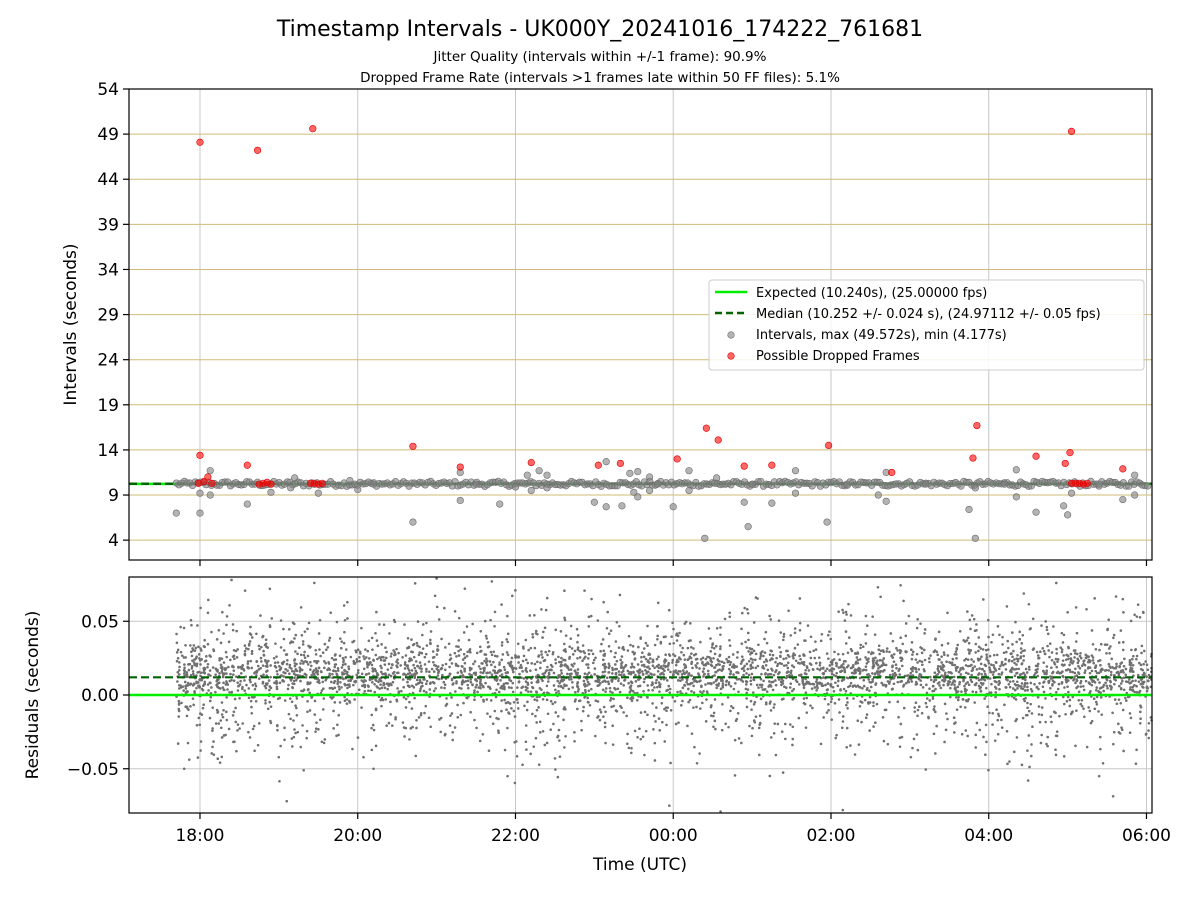 The width and height of the screenshot is (1200, 900). Describe the element at coordinates (108, 451) in the screenshot. I see `intervals-ytick-label: 14` at that location.